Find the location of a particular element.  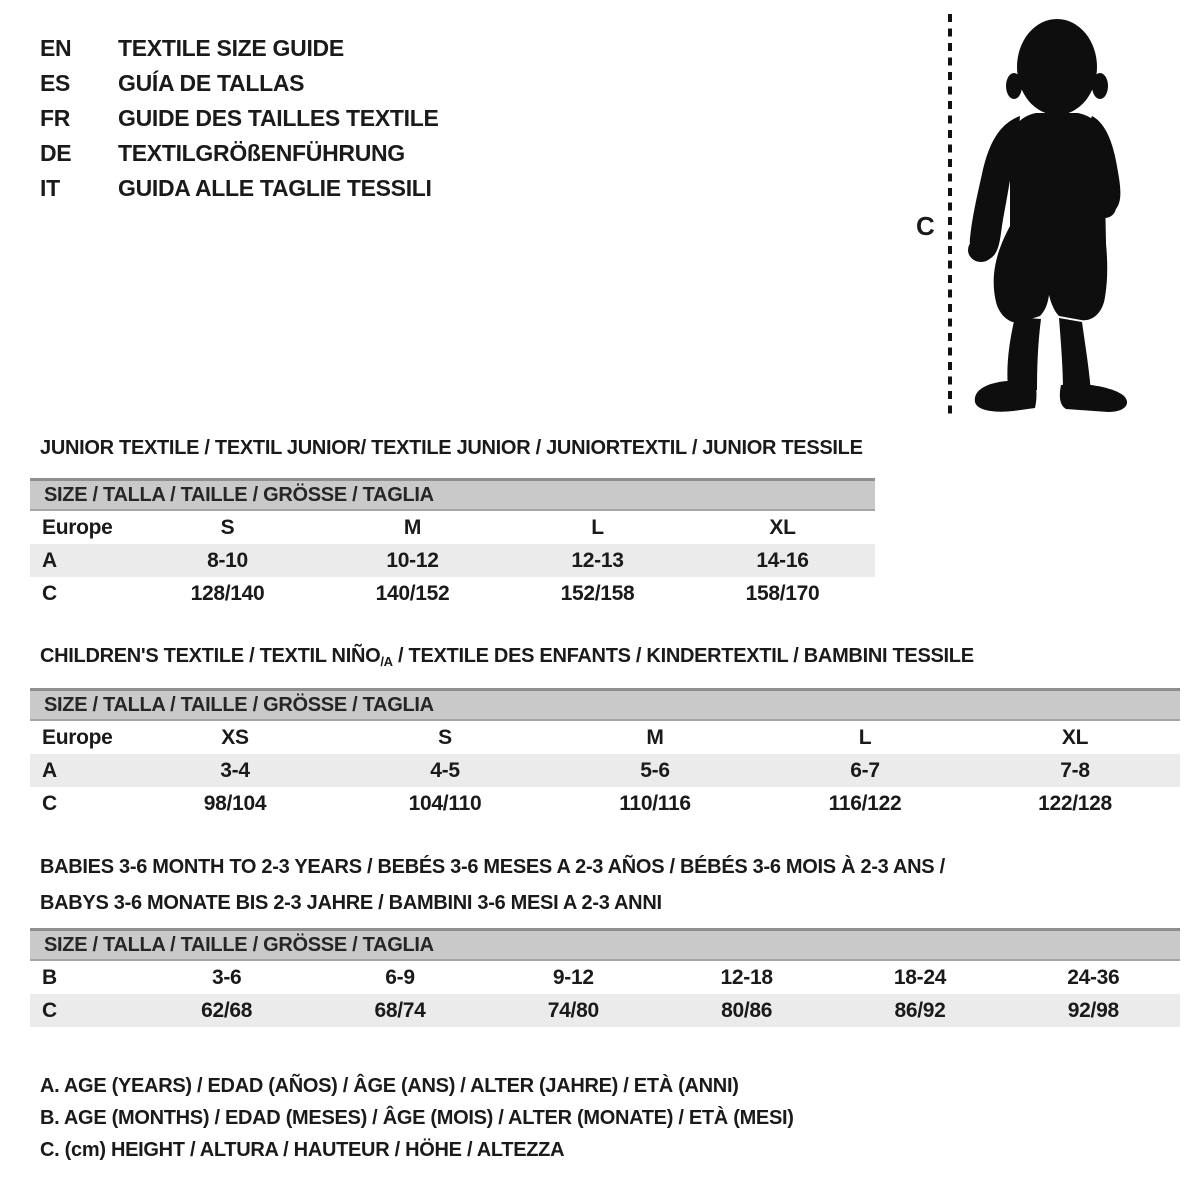

table-cell: 18-24 is located at coordinates (920, 977).